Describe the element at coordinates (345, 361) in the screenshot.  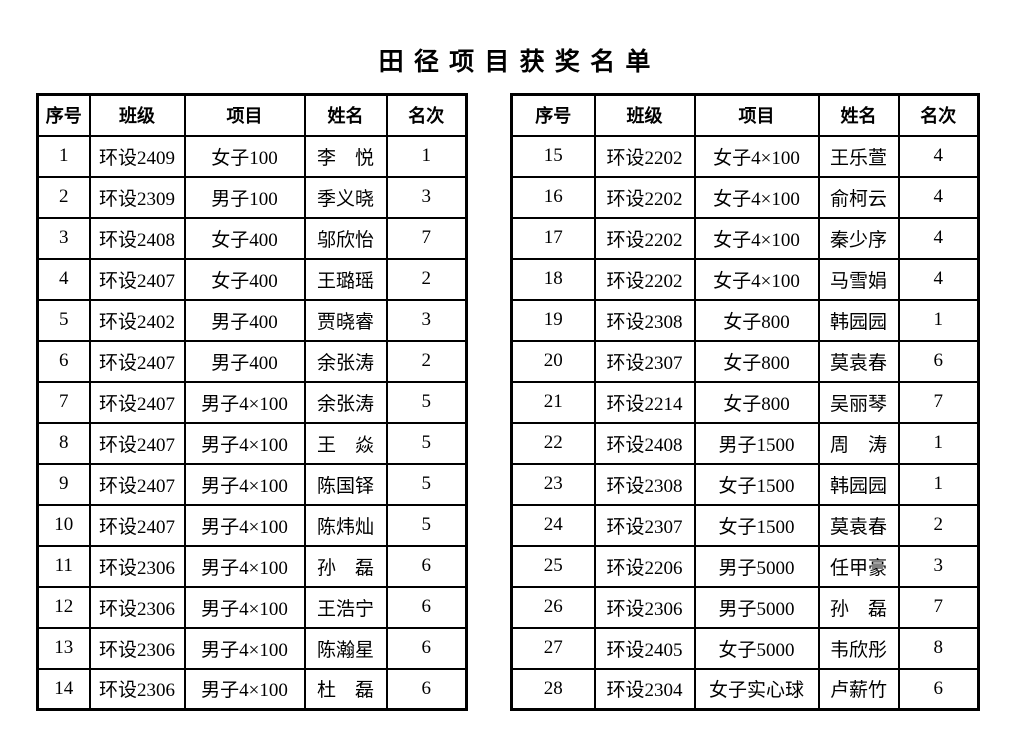
I see `name-cell: 余张涛` at that location.